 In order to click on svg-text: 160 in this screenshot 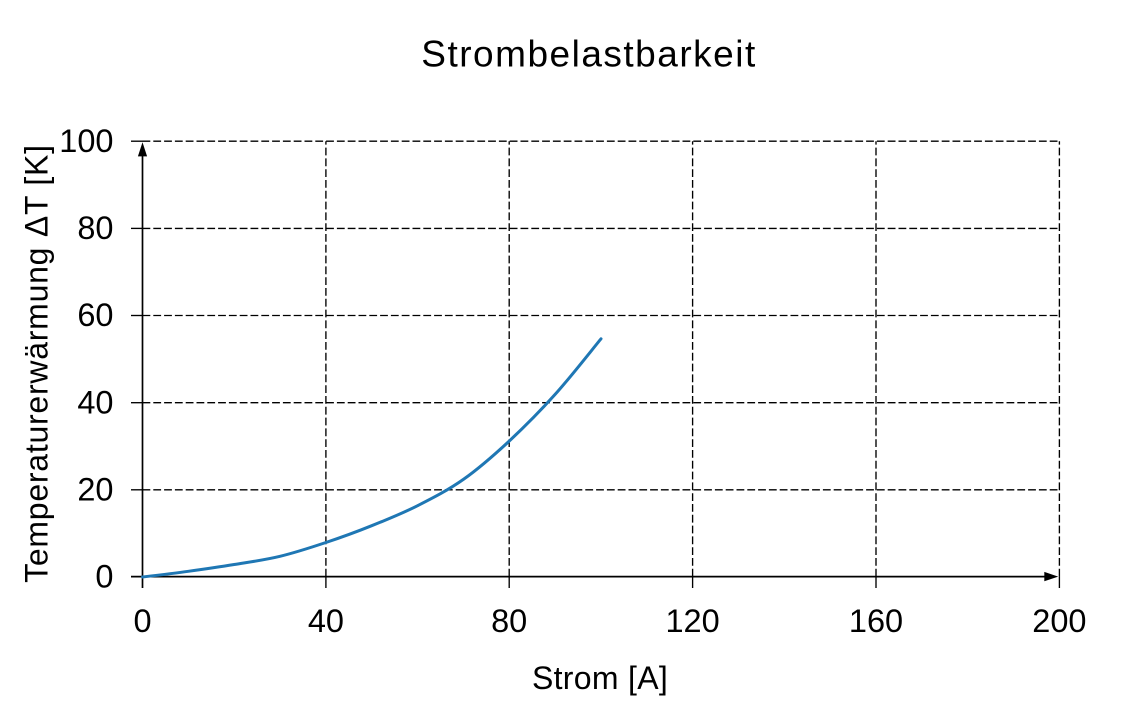, I will do `click(876, 621)`.